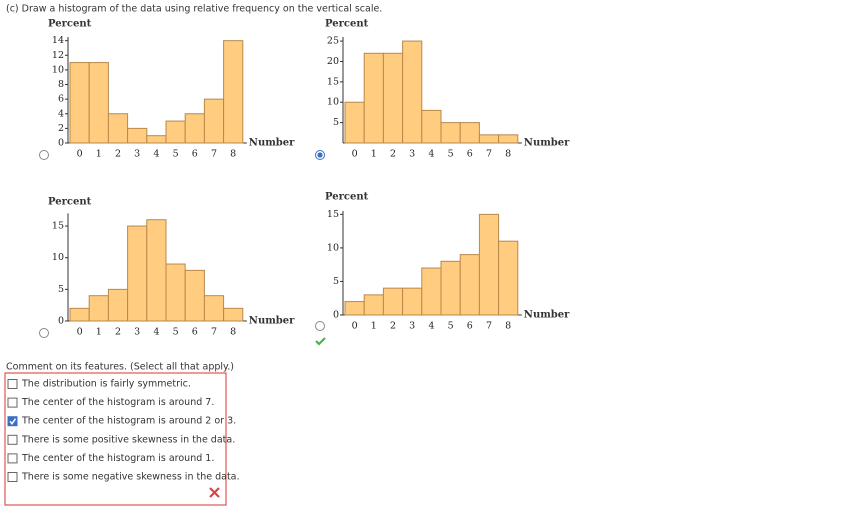 This screenshot has height=527, width=849. What do you see at coordinates (117, 402) in the screenshot?
I see `option-label: The center of the histogram is around 7.` at bounding box center [117, 402].